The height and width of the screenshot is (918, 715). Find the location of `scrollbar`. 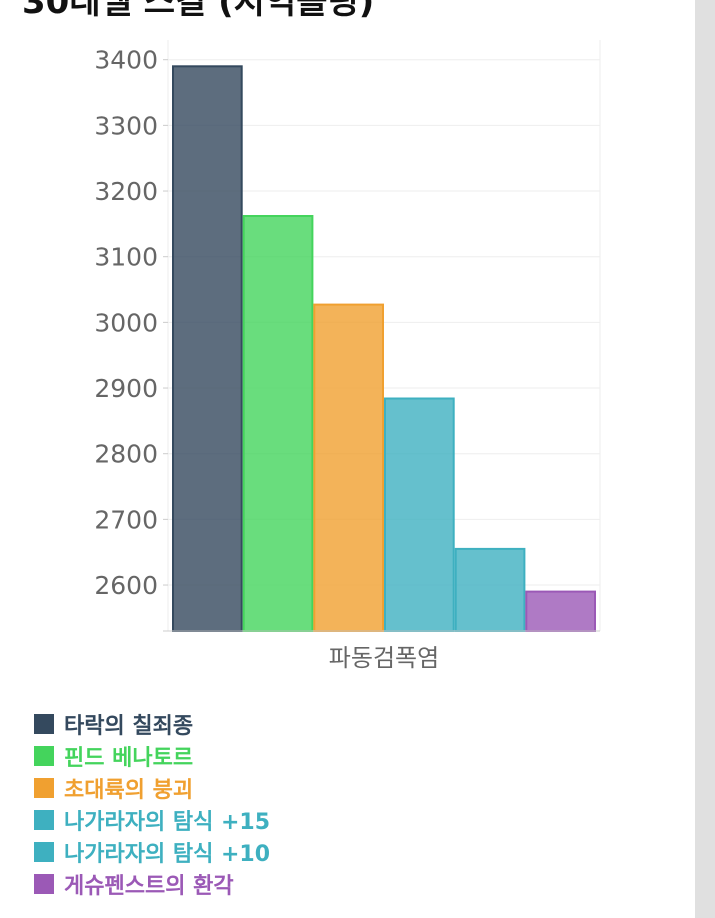

scrollbar is located at coordinates (705, 459).